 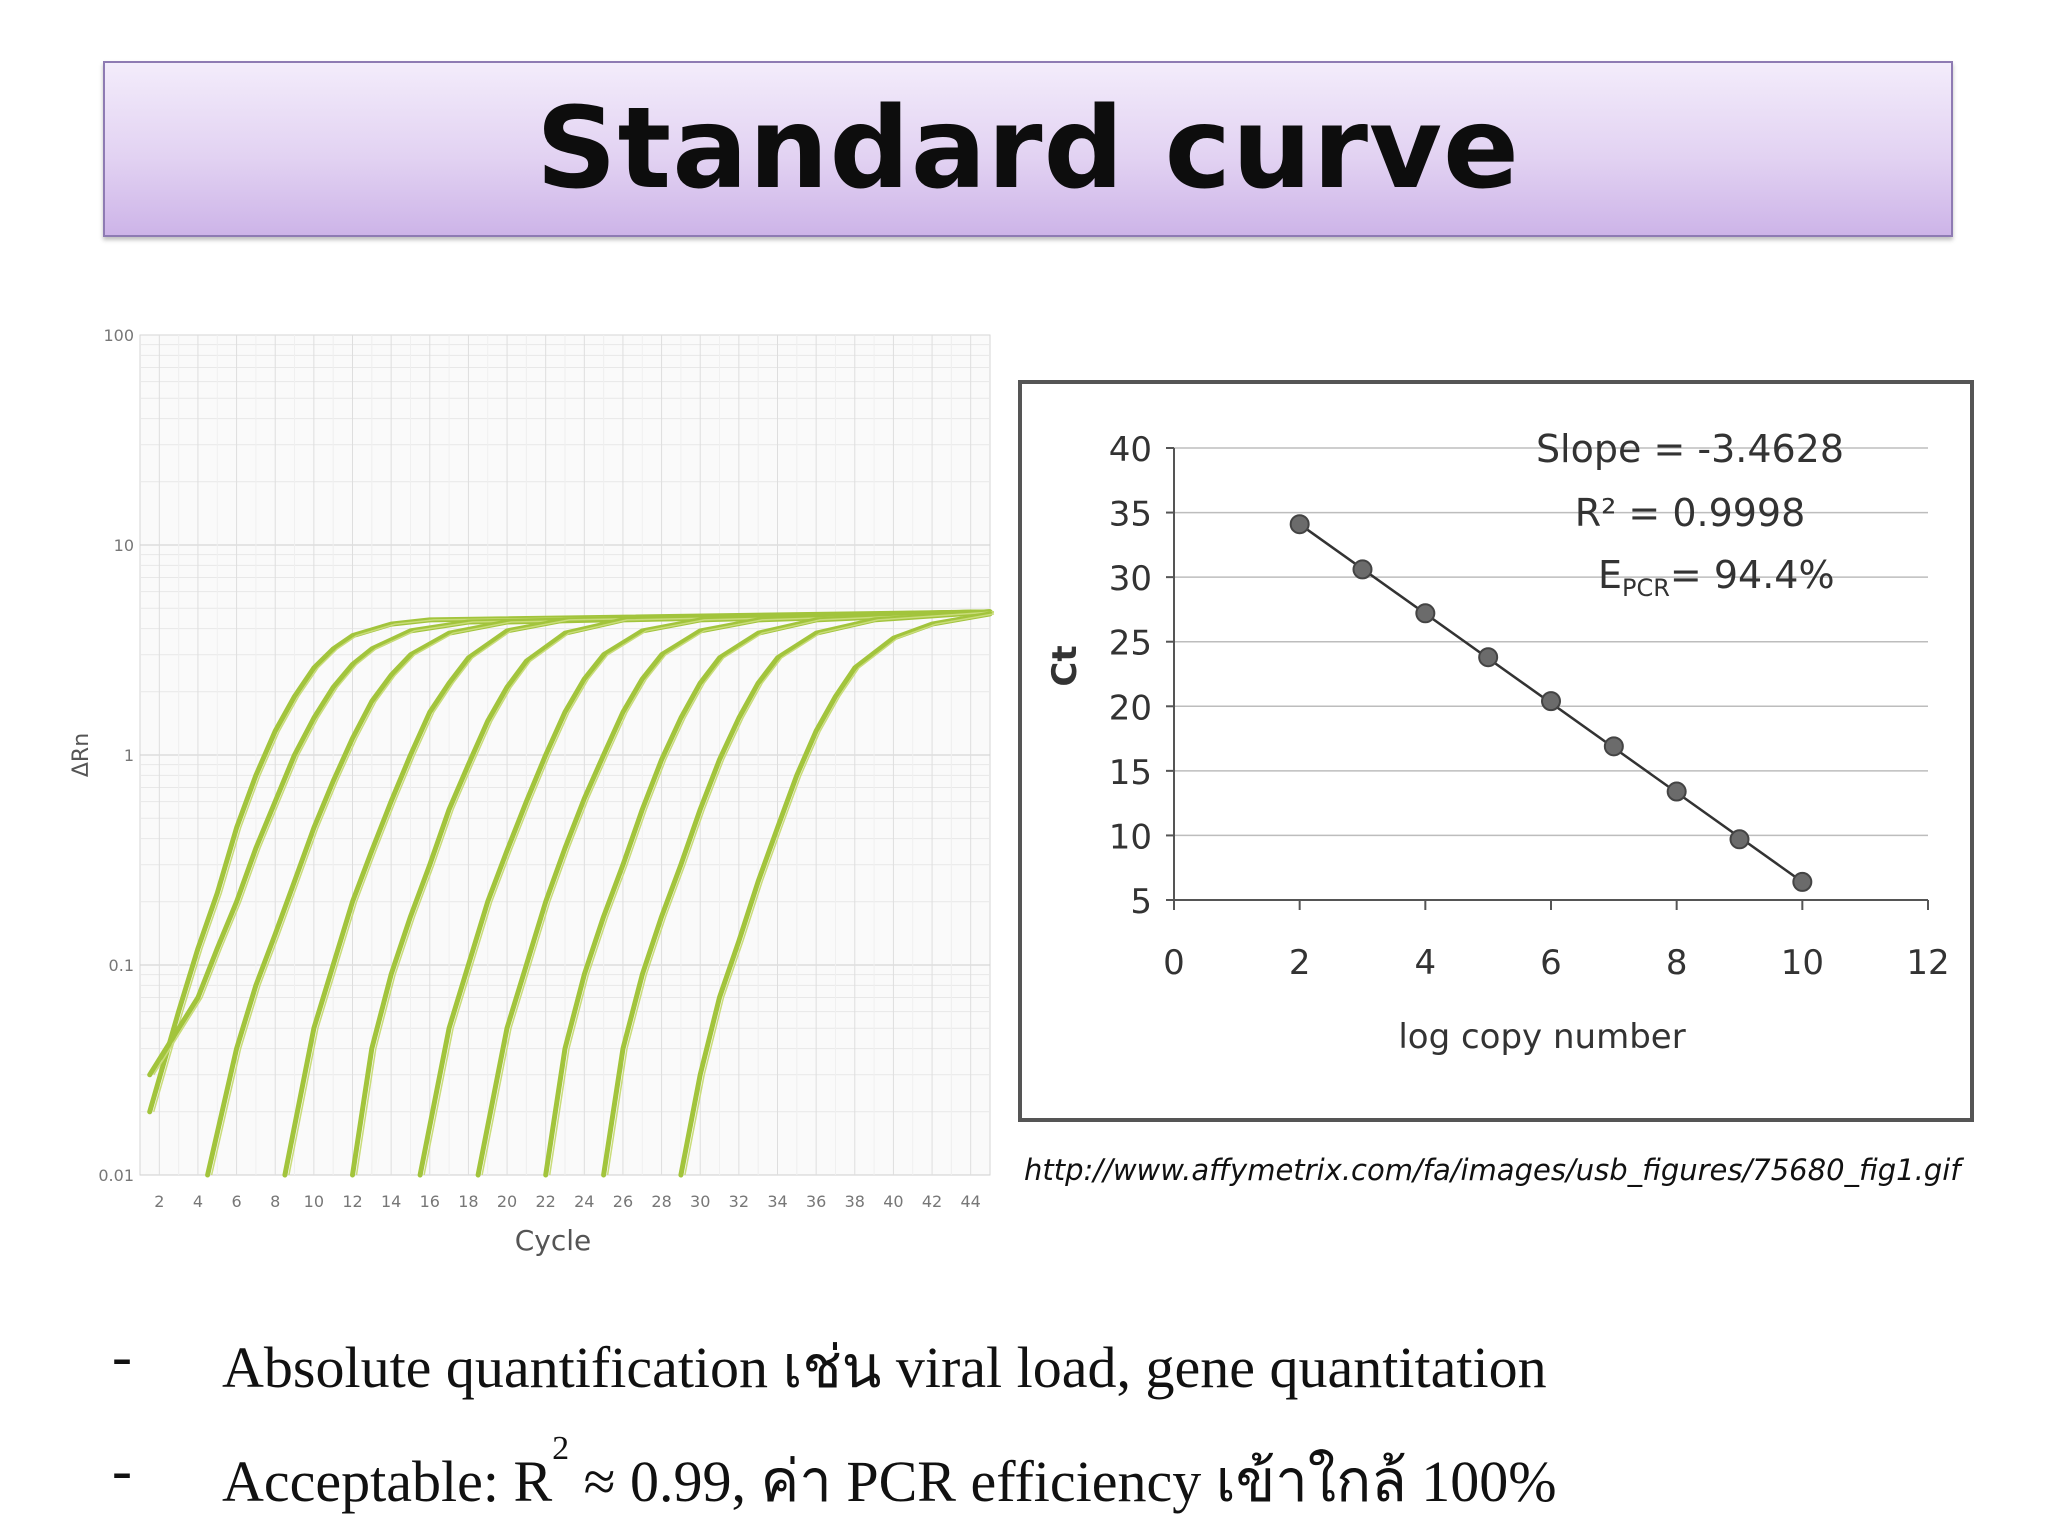 I want to click on amp-y-tick-label: 1, so click(x=129, y=755).